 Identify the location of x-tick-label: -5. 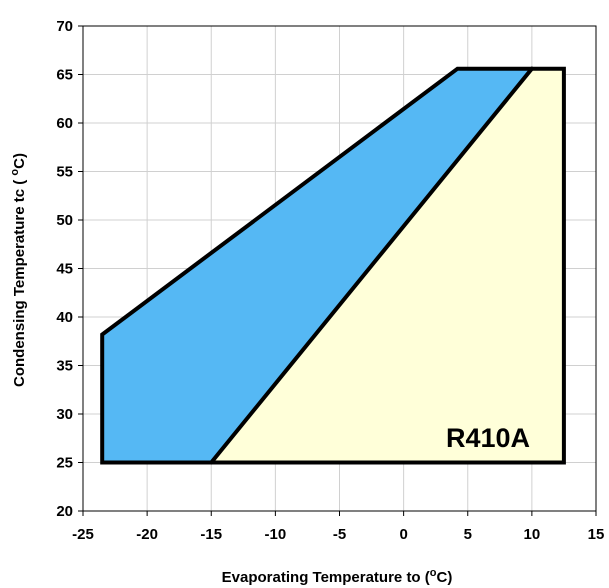
(339, 534).